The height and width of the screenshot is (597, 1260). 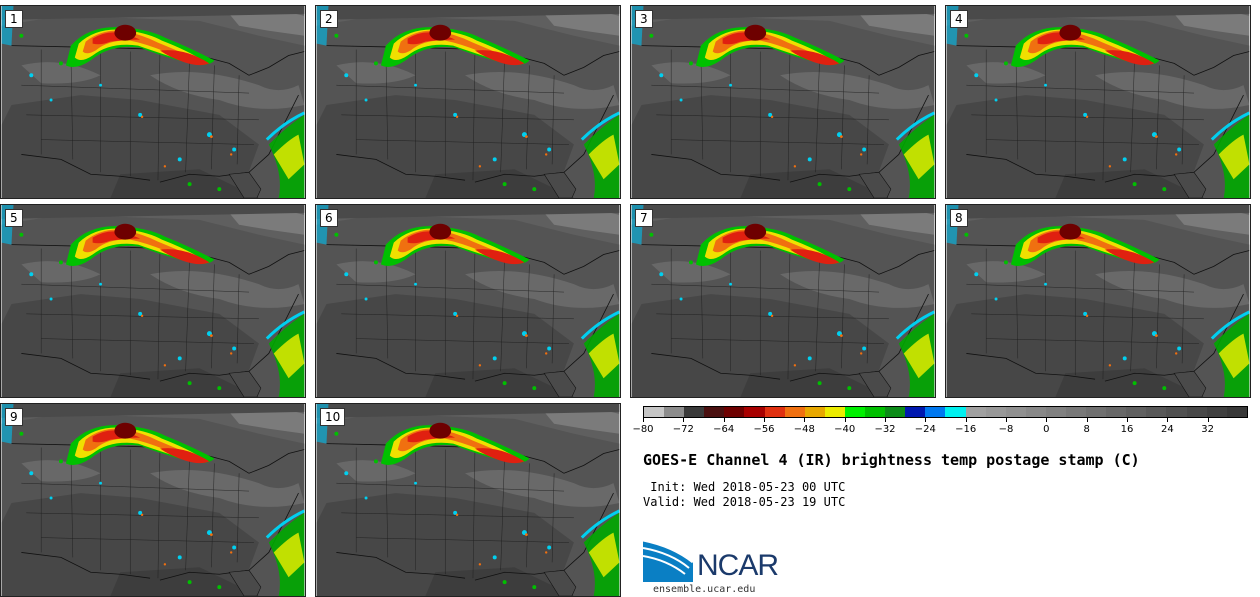 I want to click on map-panel-7: 7, so click(x=783, y=301).